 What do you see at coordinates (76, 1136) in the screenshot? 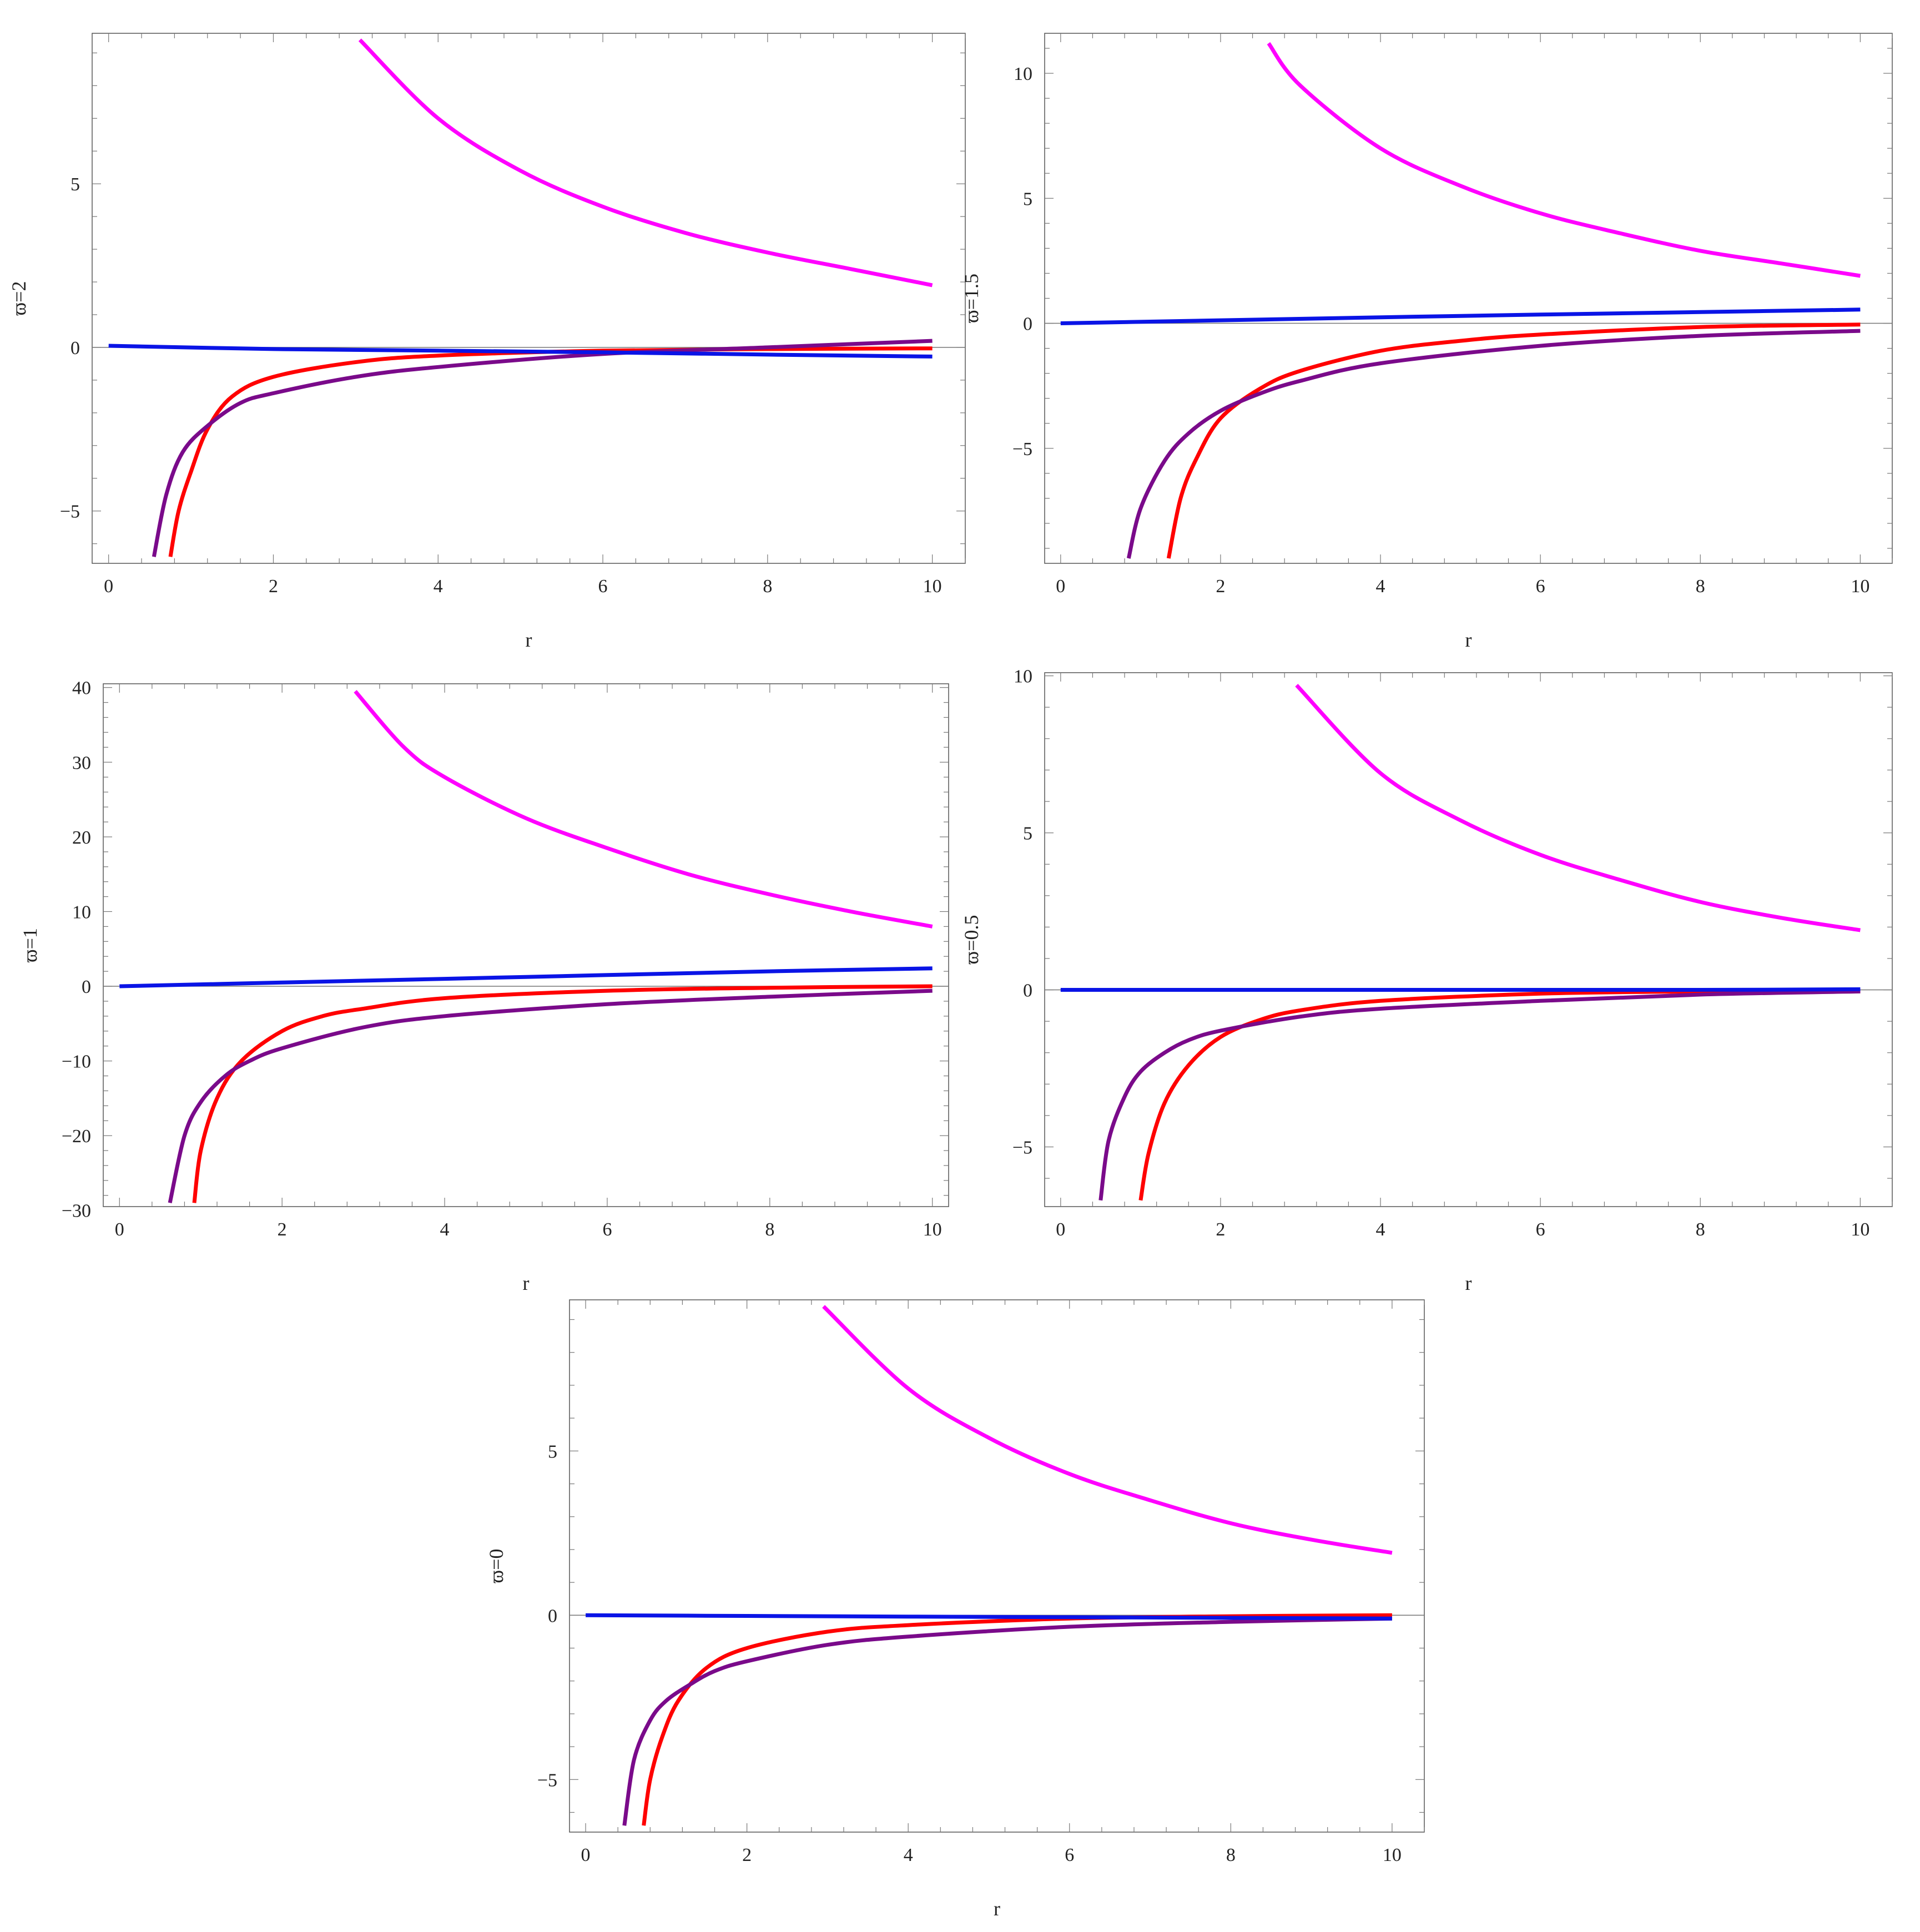
I see `y-tick-label: −20` at bounding box center [76, 1136].